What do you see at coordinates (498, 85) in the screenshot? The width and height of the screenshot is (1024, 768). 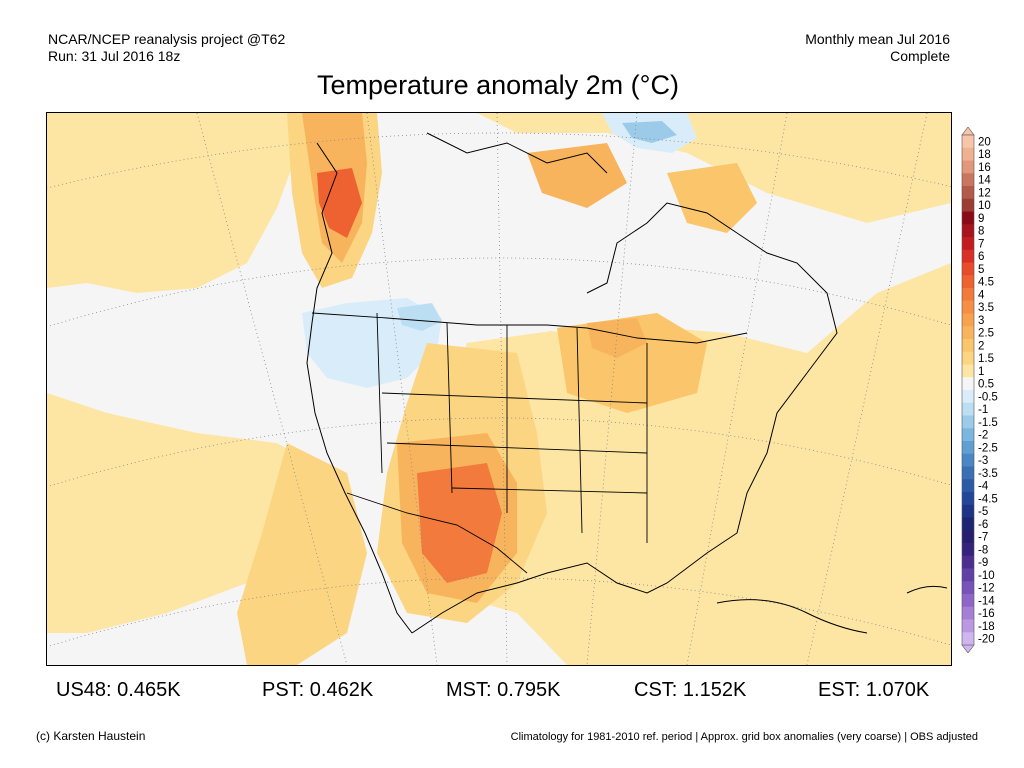 I see `map-title: Temperature anomaly 2m (°C)` at bounding box center [498, 85].